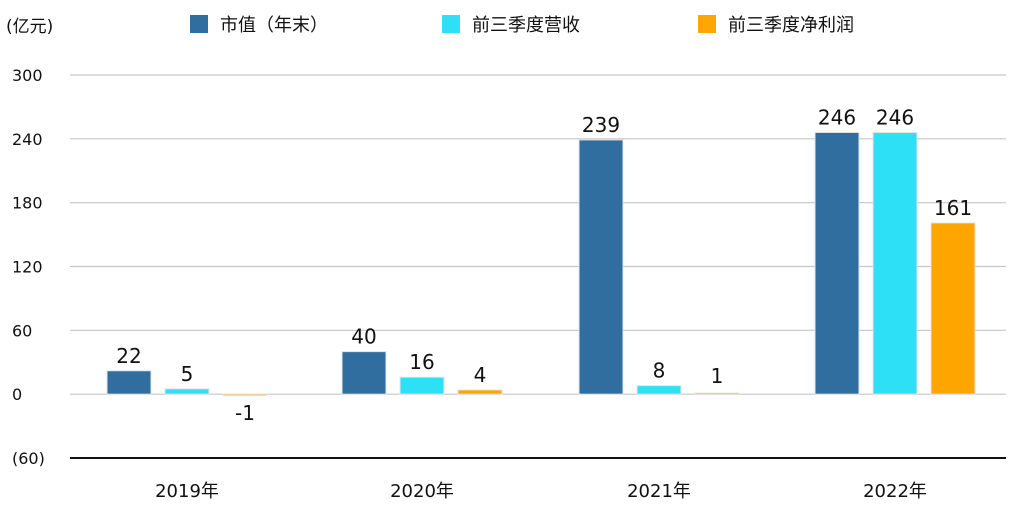  I want to click on data-label: 1, so click(717, 376).